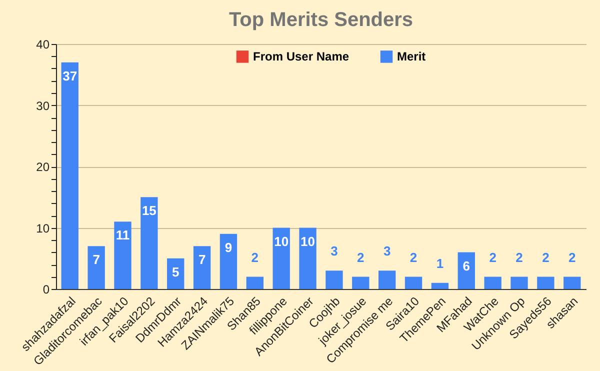  What do you see at coordinates (123, 235) in the screenshot?
I see `data-label: 11` at bounding box center [123, 235].